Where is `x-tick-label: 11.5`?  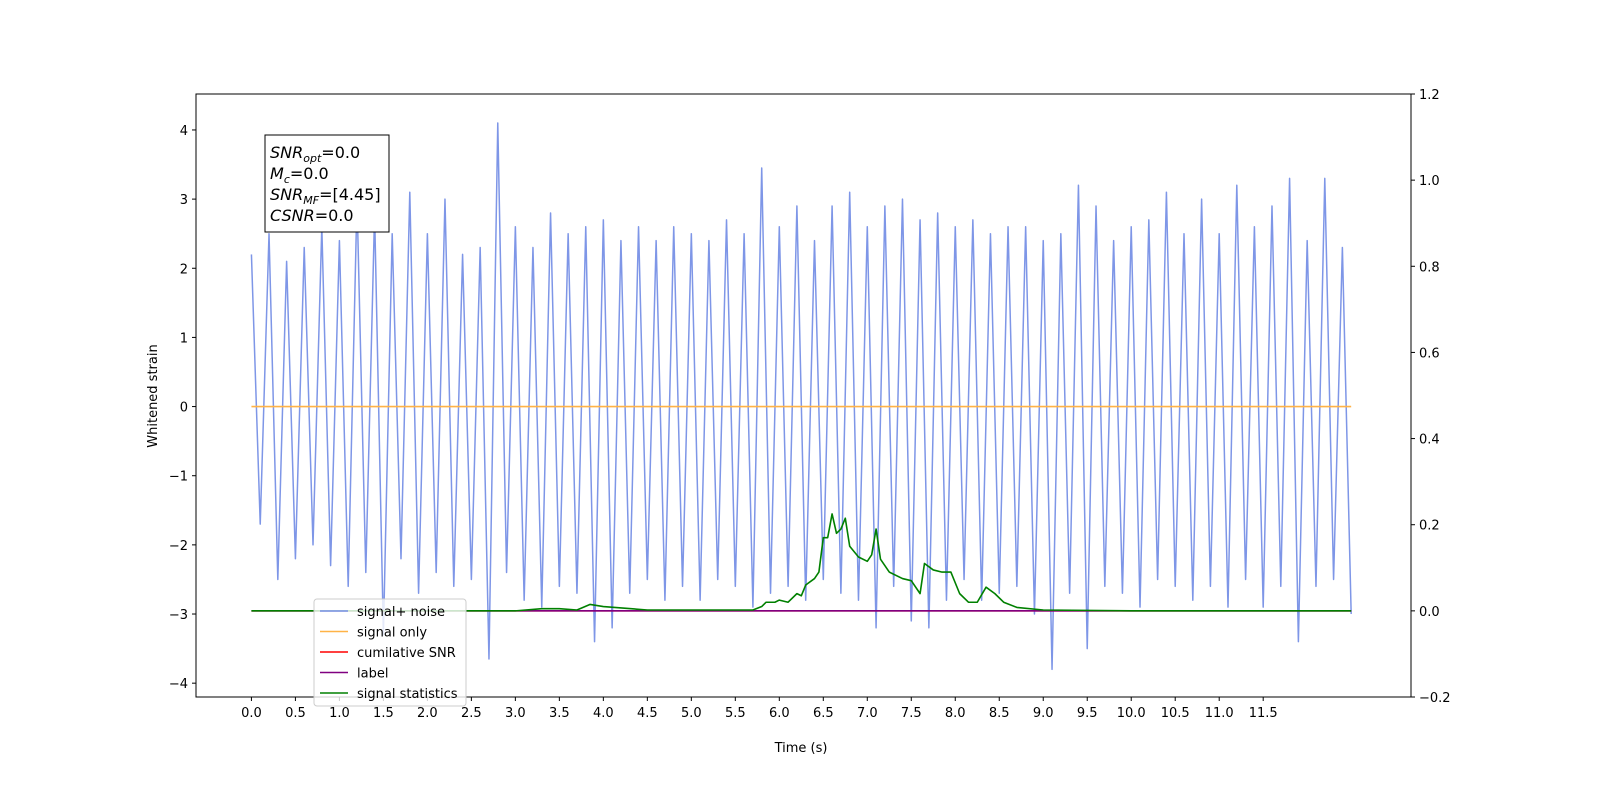 x-tick-label: 11.5 is located at coordinates (1263, 713).